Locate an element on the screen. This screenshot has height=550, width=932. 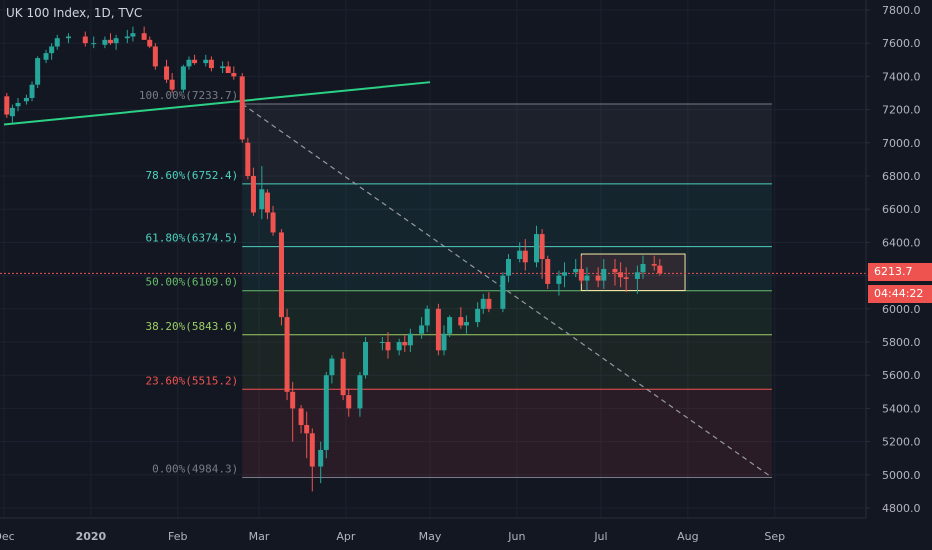
fib-level-label: 50.00%(6109.0) is located at coordinates (192, 282).